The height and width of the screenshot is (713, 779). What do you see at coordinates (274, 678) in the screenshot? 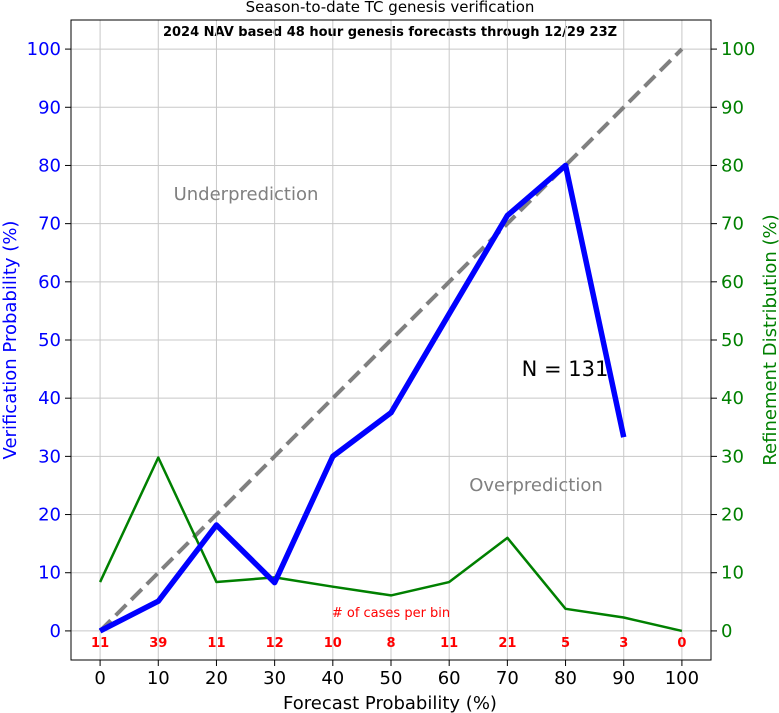
I see `x-tick-label: 30` at bounding box center [274, 678].